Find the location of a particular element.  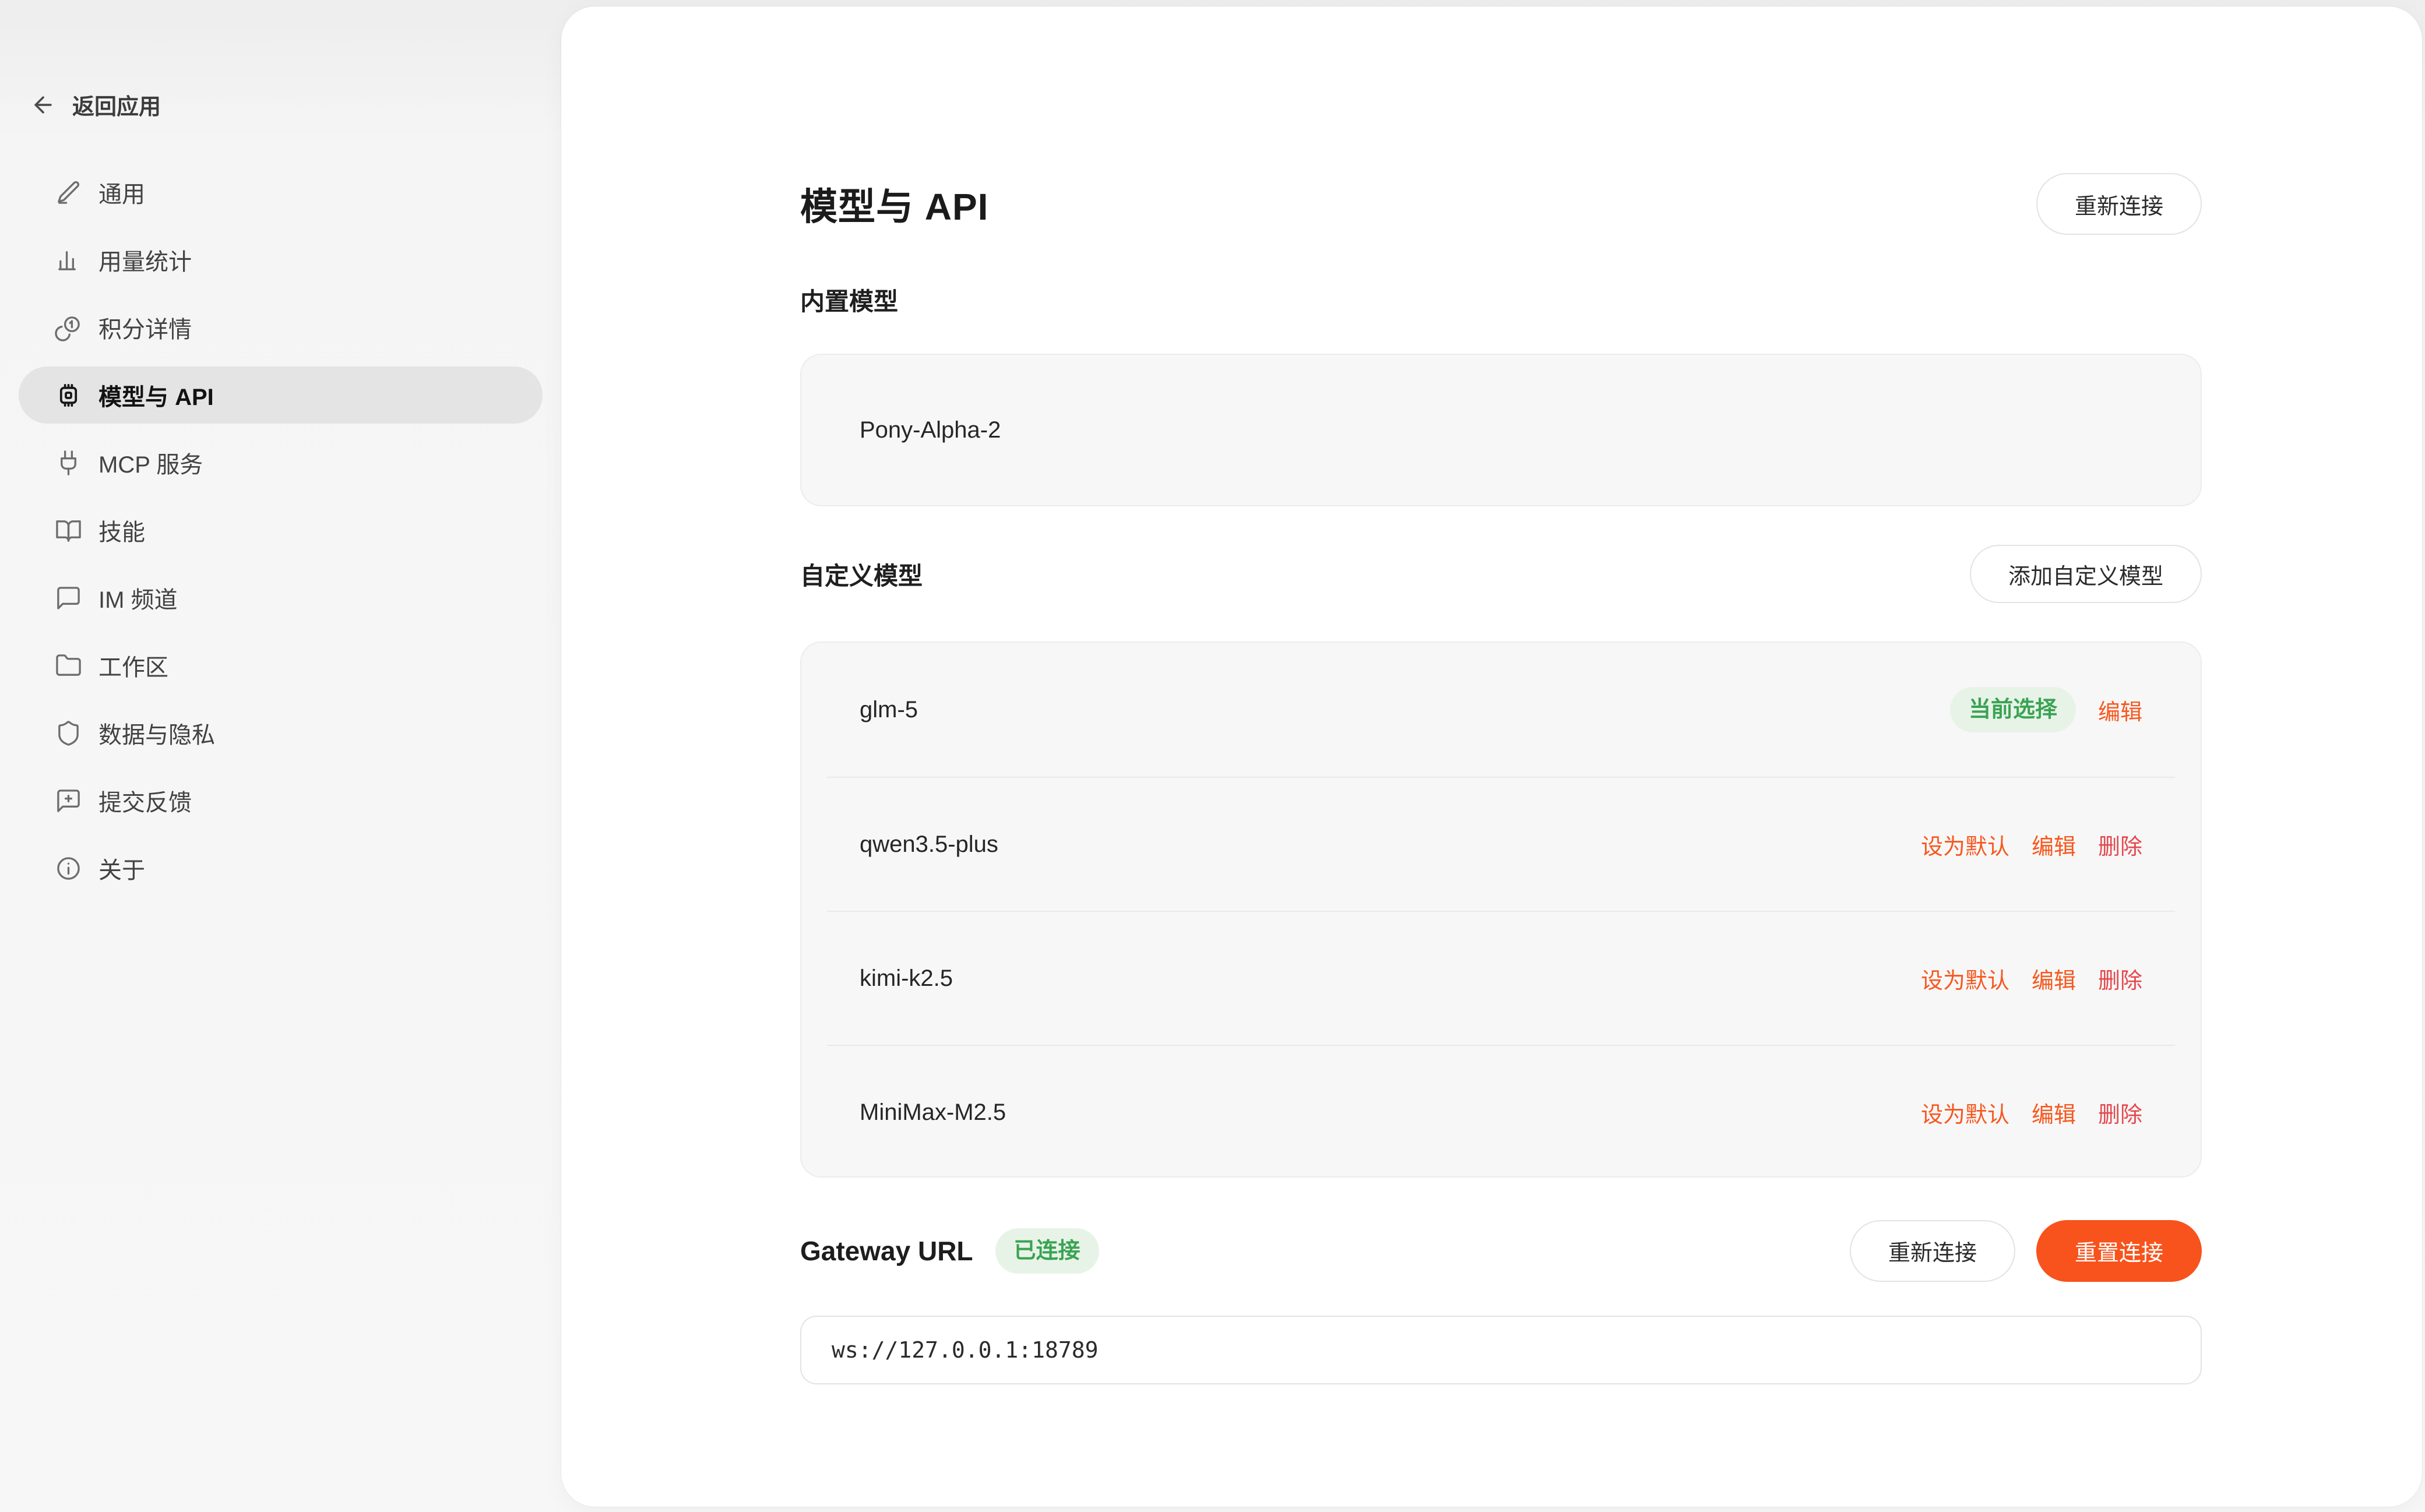

sidebar-item-im-channels: IM 频道 is located at coordinates (281, 597).